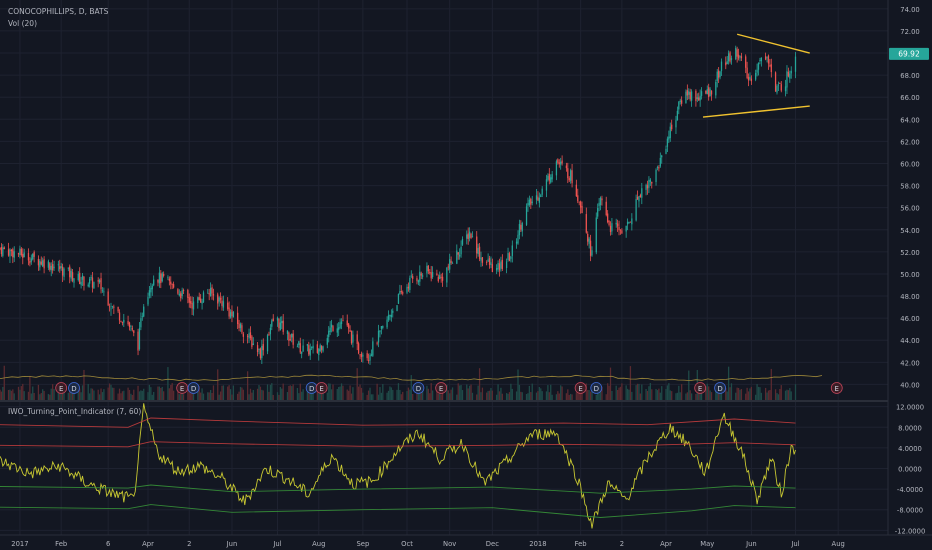 This screenshot has height=550, width=932. What do you see at coordinates (909, 319) in the screenshot?
I see `price-tick-label: 46.00` at bounding box center [909, 319].